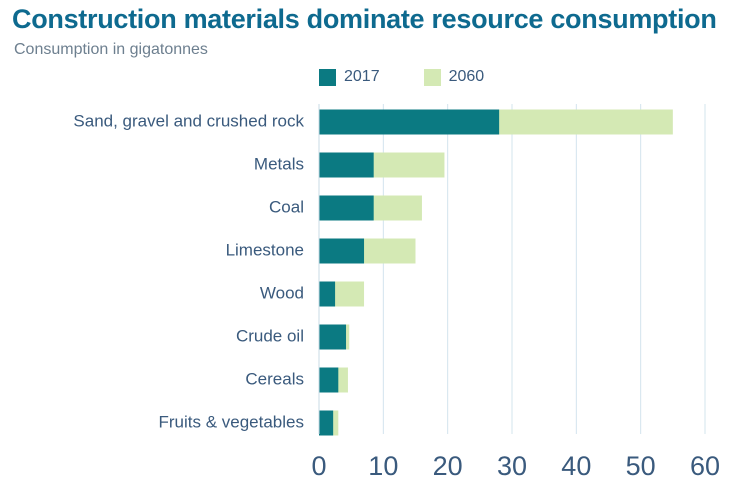 The image size is (742, 484). What do you see at coordinates (705, 466) in the screenshot?
I see `x-tick-label-60: 60` at bounding box center [705, 466].